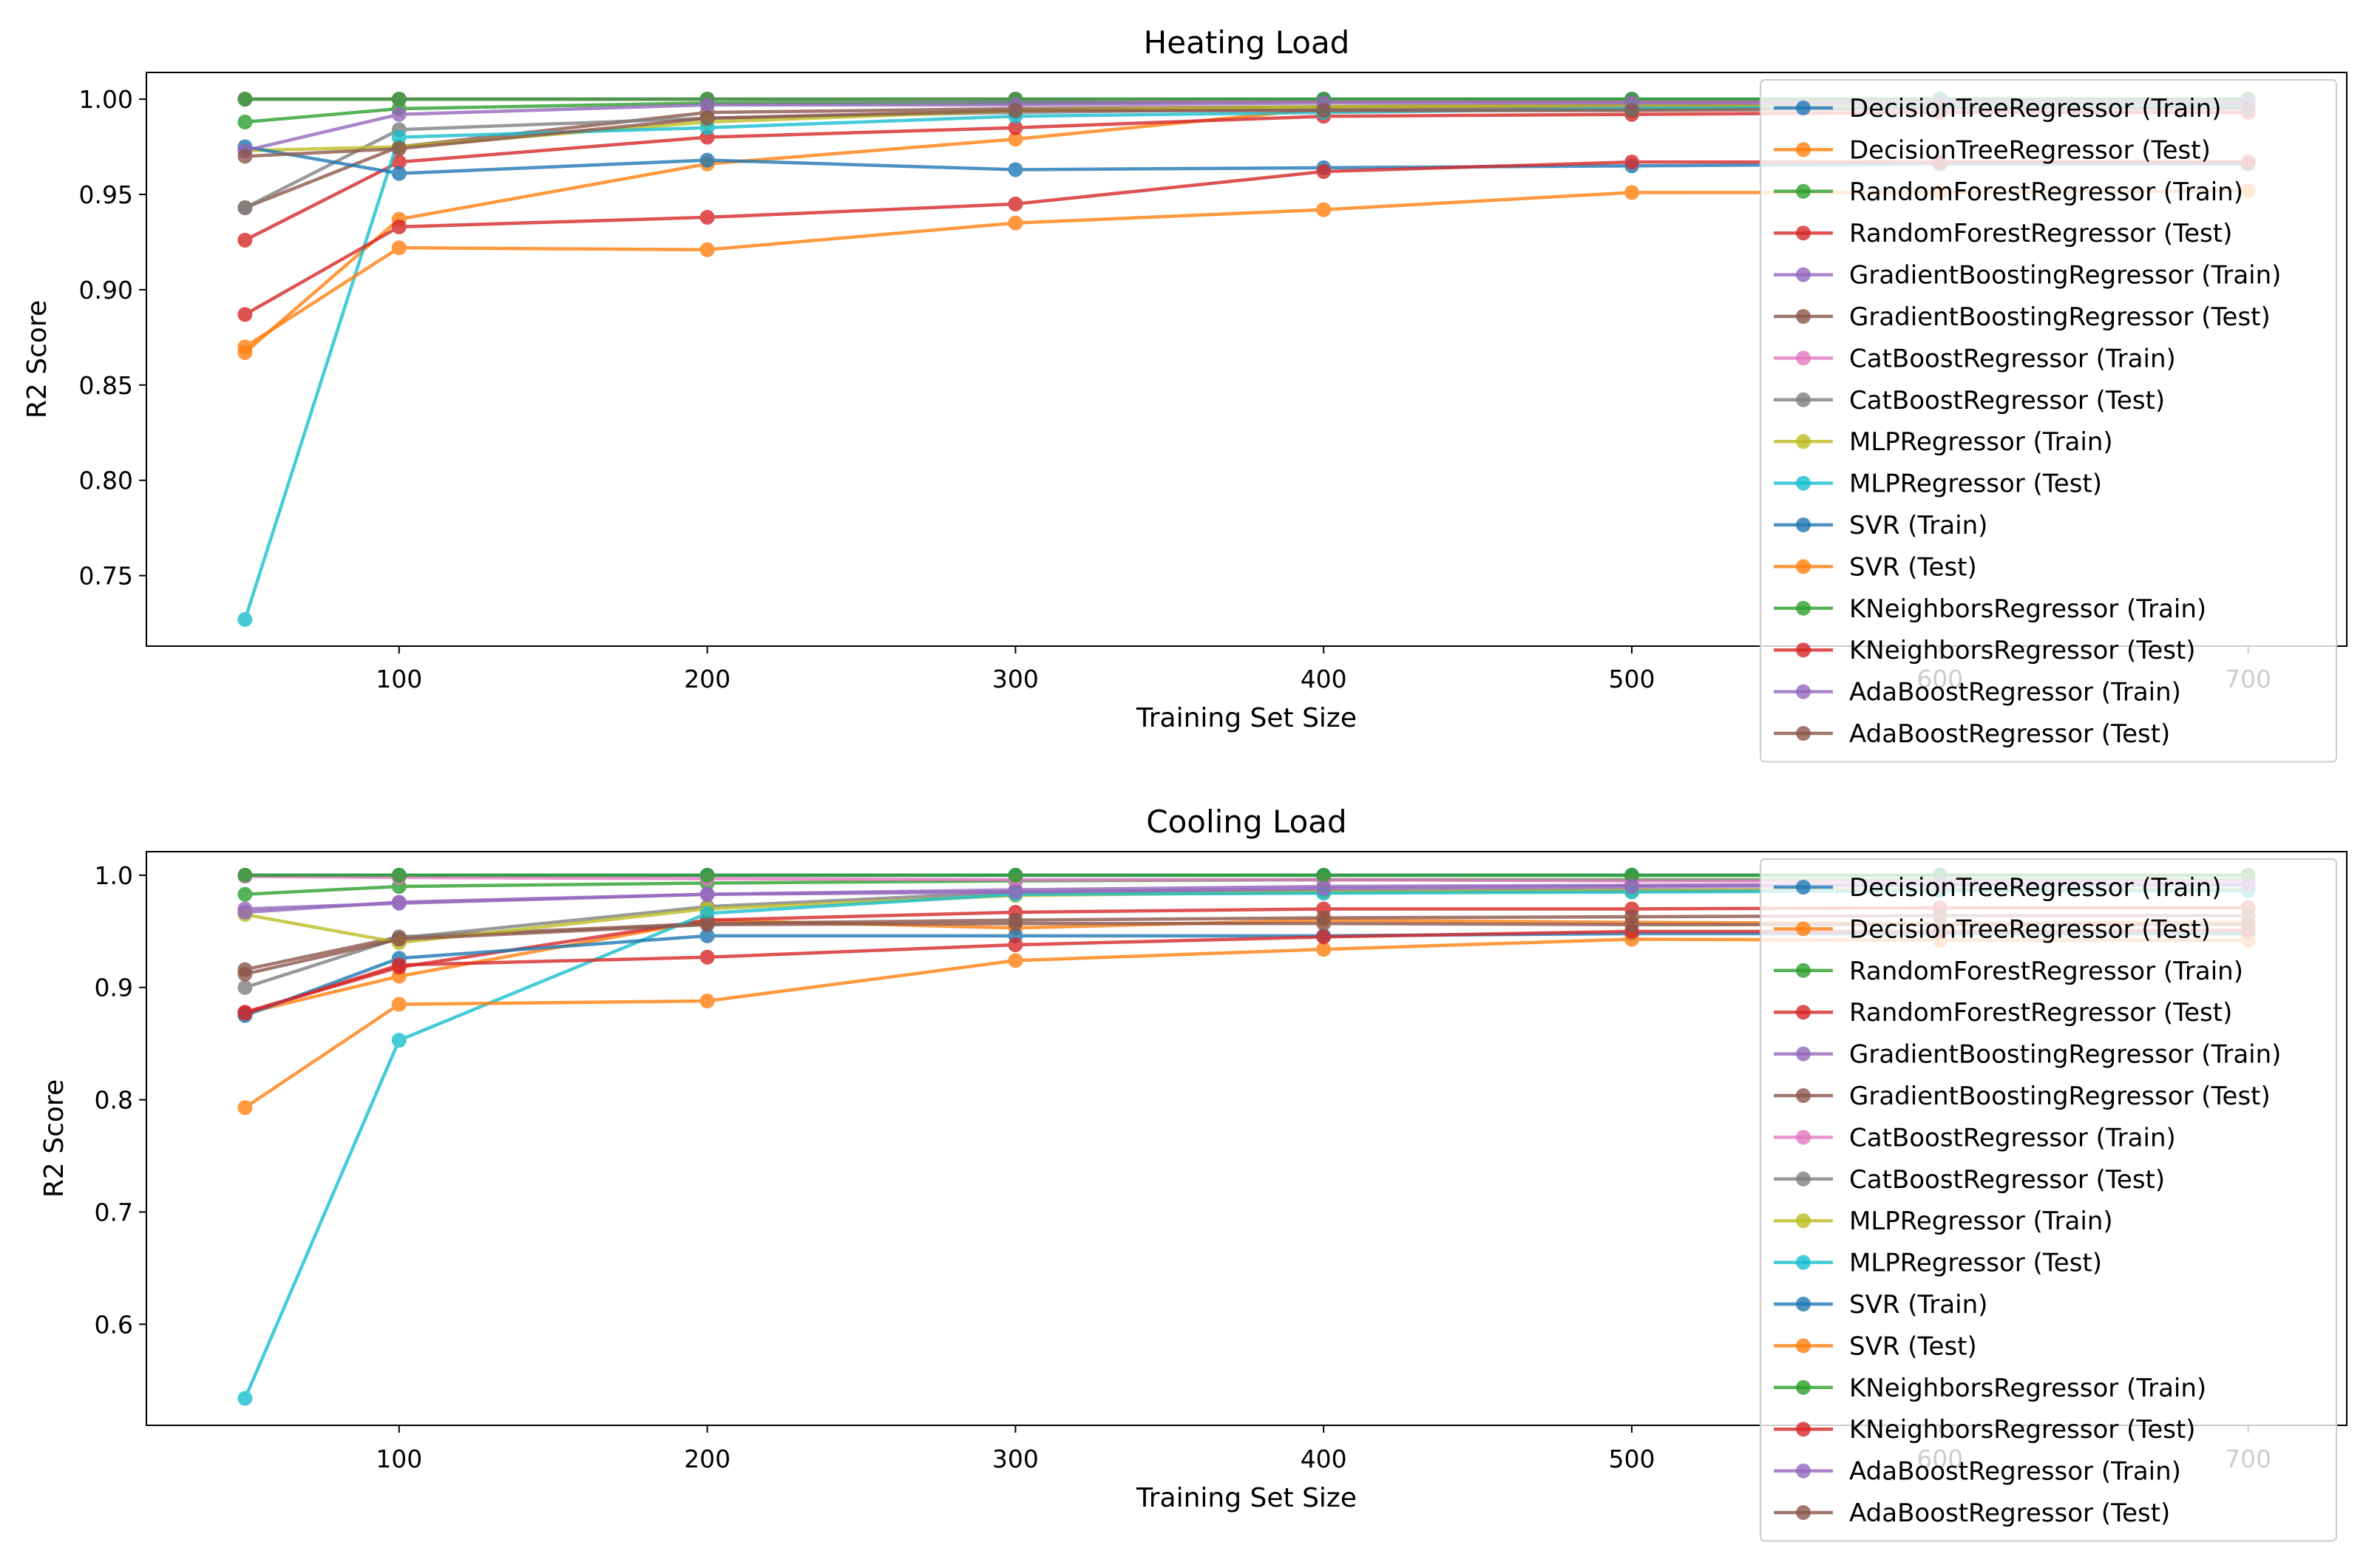 The height and width of the screenshot is (1568, 2366). Describe the element at coordinates (2030, 150) in the screenshot. I see `legend-label: DecisionTreeRegressor (Test)` at that location.